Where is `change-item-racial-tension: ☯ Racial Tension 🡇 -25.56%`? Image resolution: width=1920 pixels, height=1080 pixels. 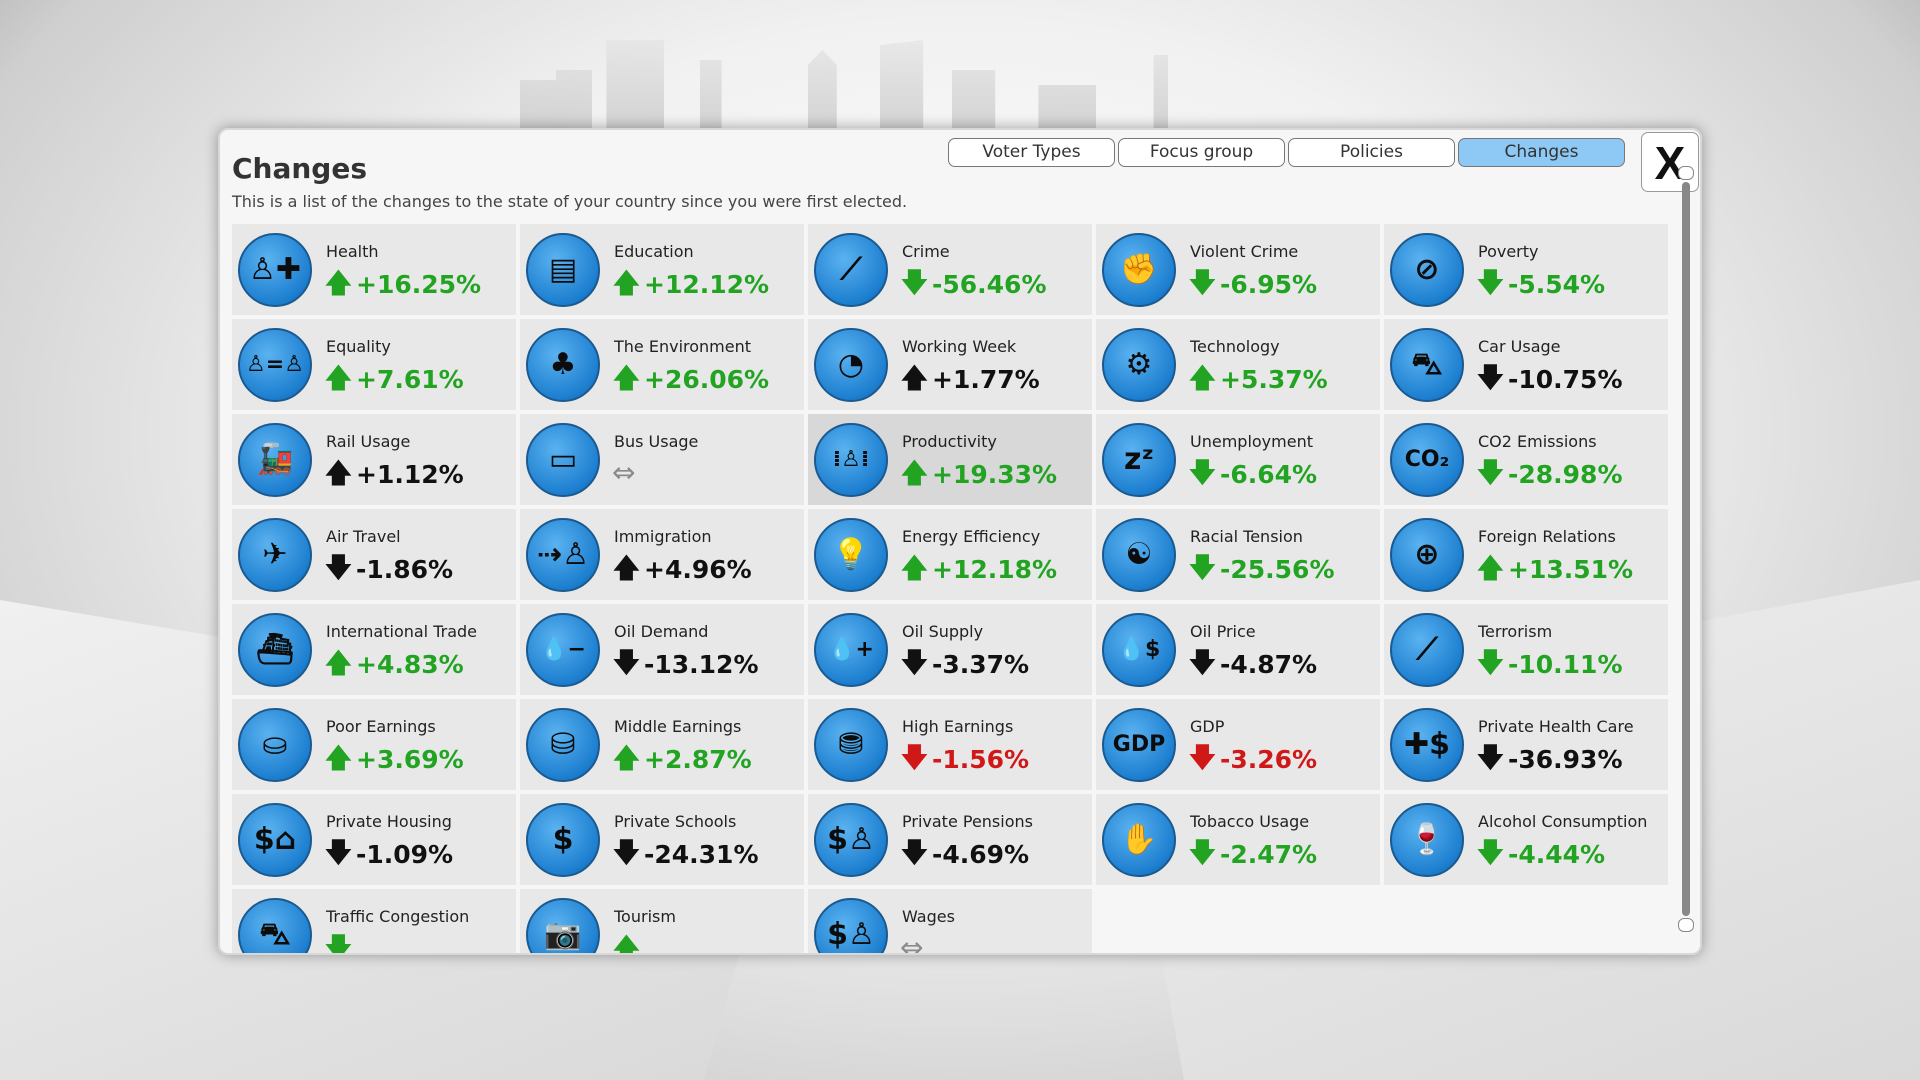
change-item-racial-tension: ☯ Racial Tension 🡇 -25.56% is located at coordinates (1238, 554).